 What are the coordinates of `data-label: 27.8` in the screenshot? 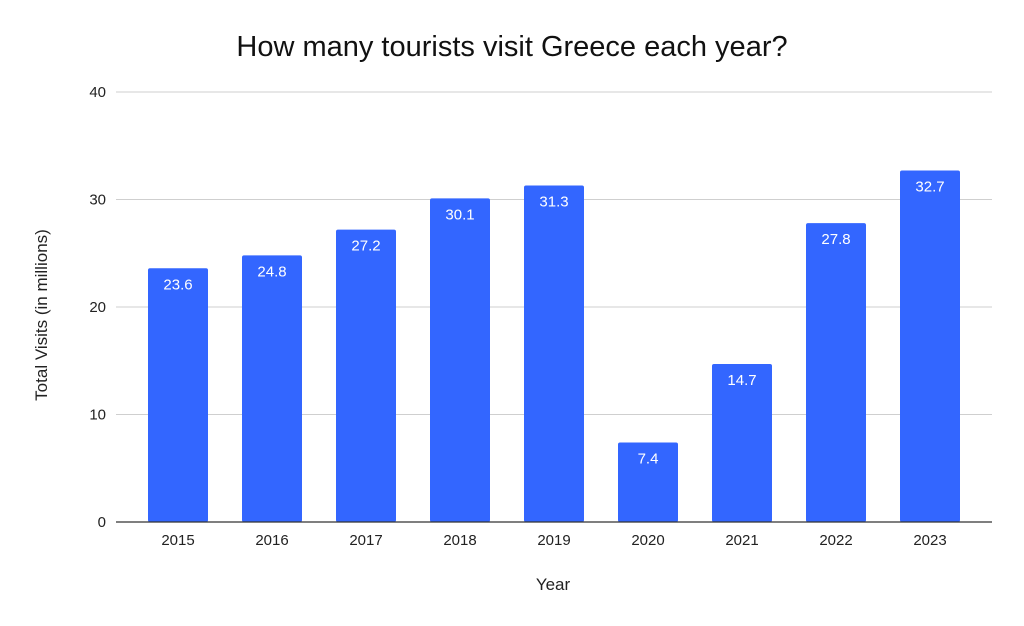 It's located at (835, 239).